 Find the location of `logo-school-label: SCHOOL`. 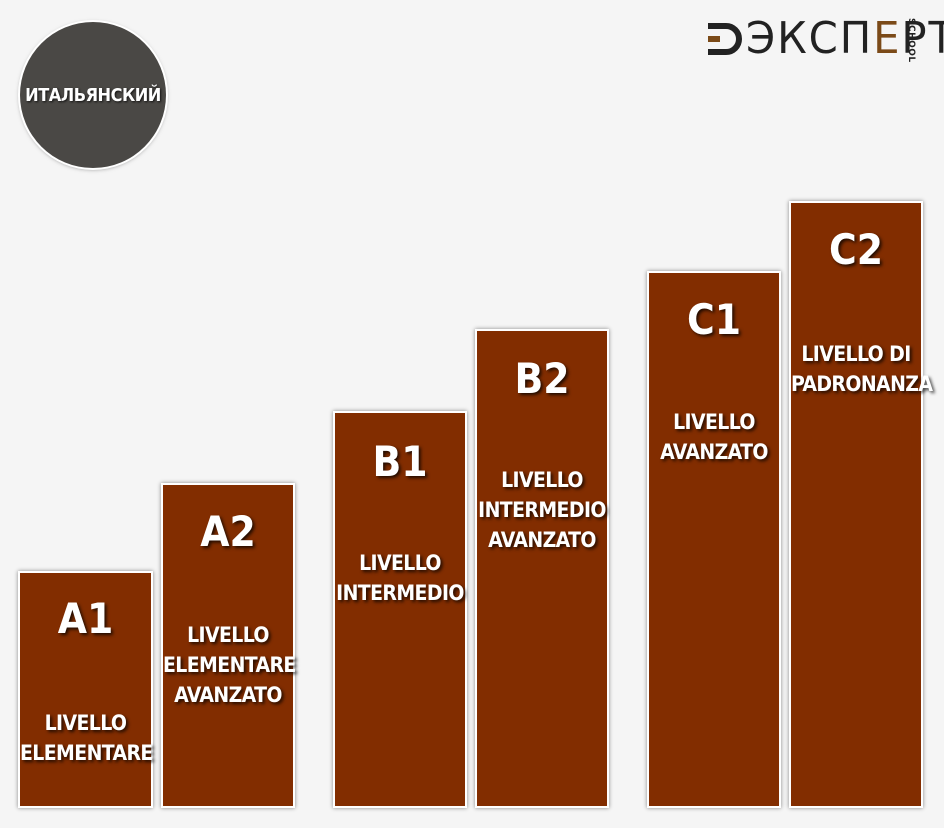

logo-school-label: SCHOOL is located at coordinates (911, 40).